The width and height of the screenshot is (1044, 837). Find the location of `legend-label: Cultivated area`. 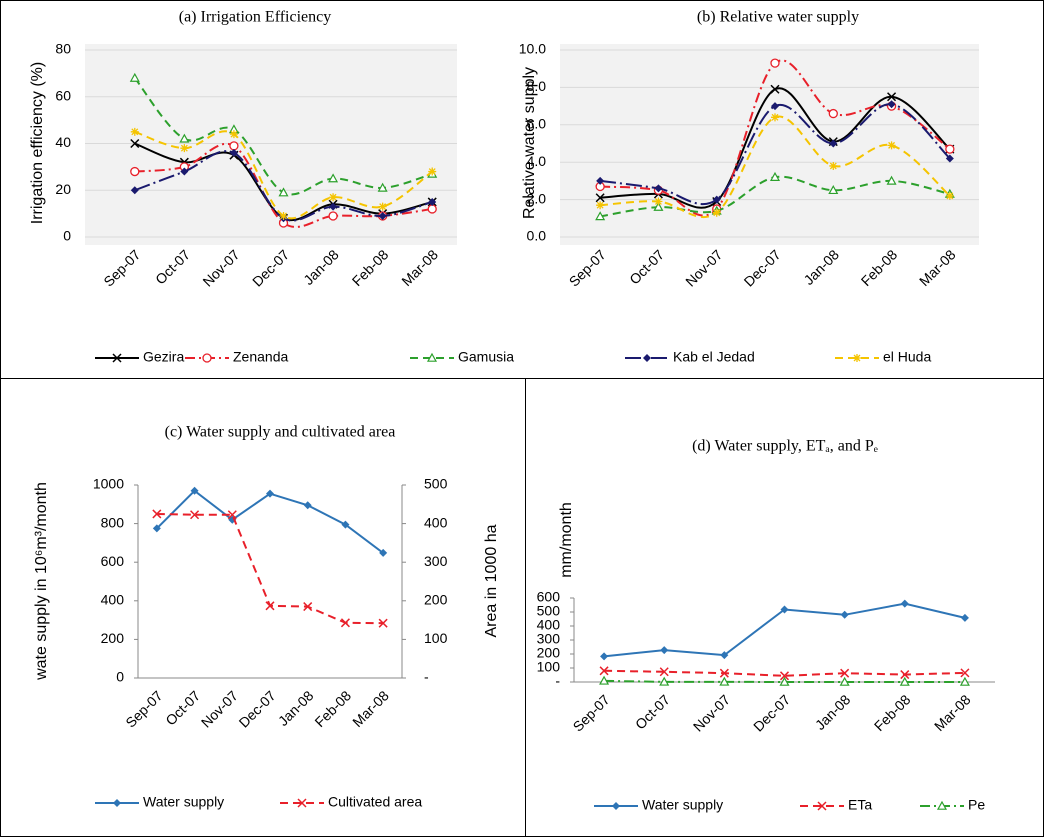

legend-label: Cultivated area is located at coordinates (375, 802).